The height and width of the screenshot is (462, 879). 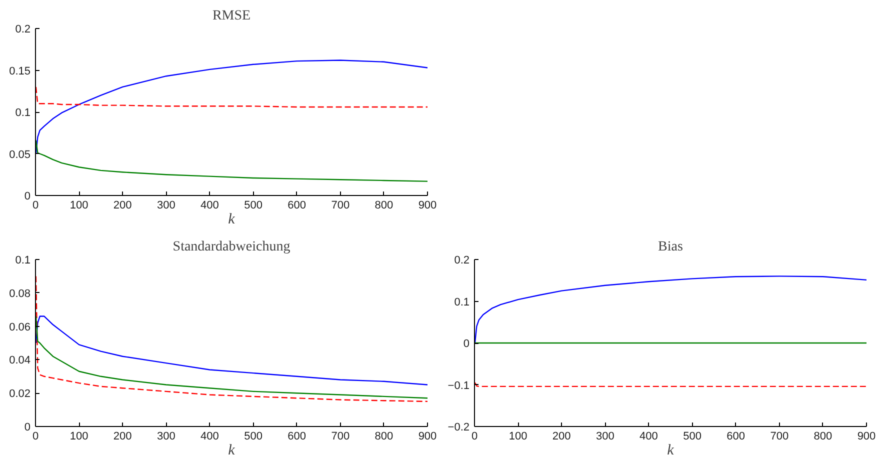 I want to click on y-tick-label: 0.02, so click(x=20, y=394).